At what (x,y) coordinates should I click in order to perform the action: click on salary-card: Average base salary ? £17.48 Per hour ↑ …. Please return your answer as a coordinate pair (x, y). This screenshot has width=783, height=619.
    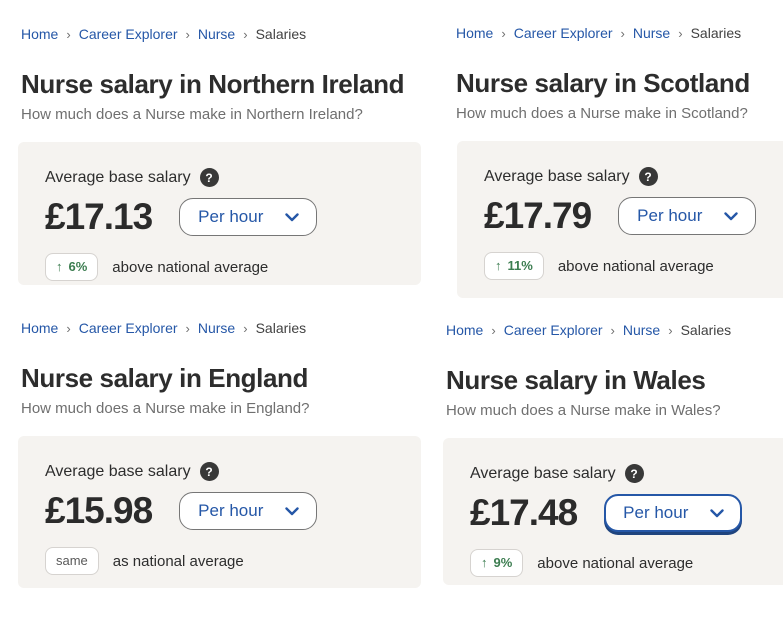
    Looking at the image, I should click on (613, 511).